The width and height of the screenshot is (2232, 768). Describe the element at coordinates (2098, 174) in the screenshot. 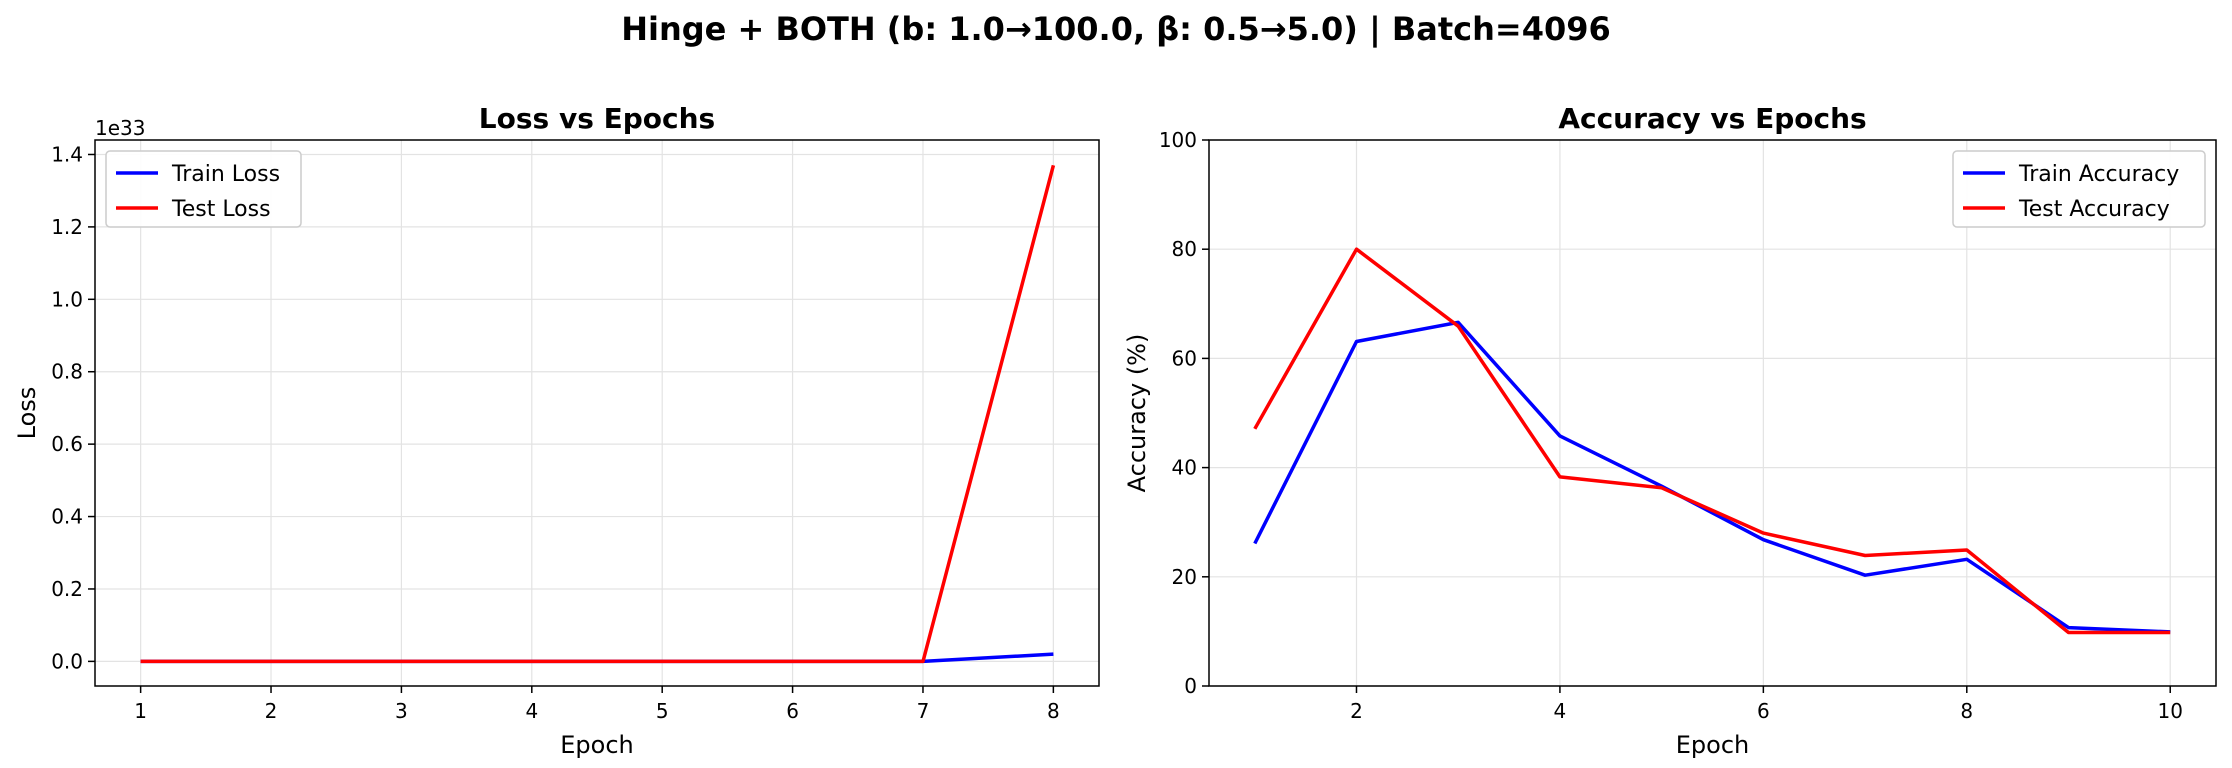

I see `legend-label: Train Accuracy` at that location.